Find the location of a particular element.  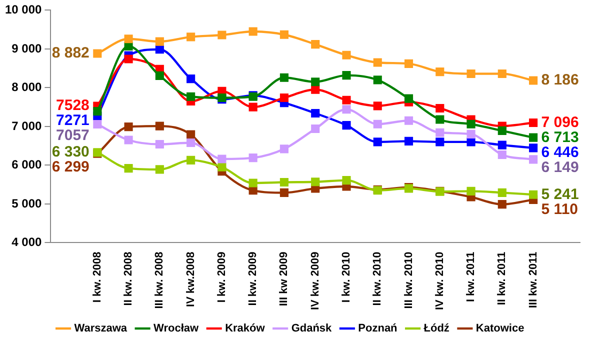

data-label: 6 330 is located at coordinates (71, 152).